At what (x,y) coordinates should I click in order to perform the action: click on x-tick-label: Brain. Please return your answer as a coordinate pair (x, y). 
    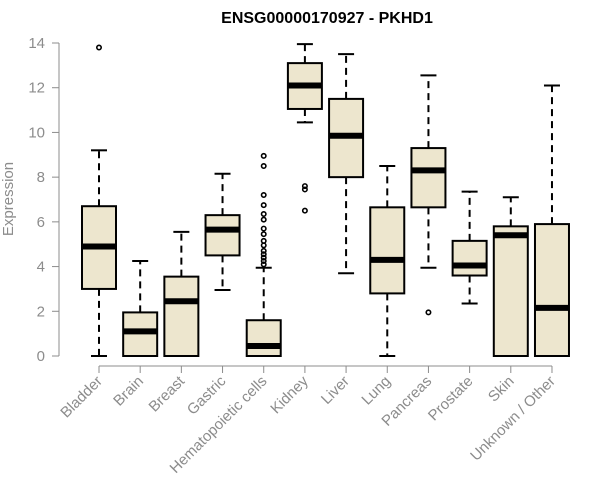
    Looking at the image, I should click on (128, 391).